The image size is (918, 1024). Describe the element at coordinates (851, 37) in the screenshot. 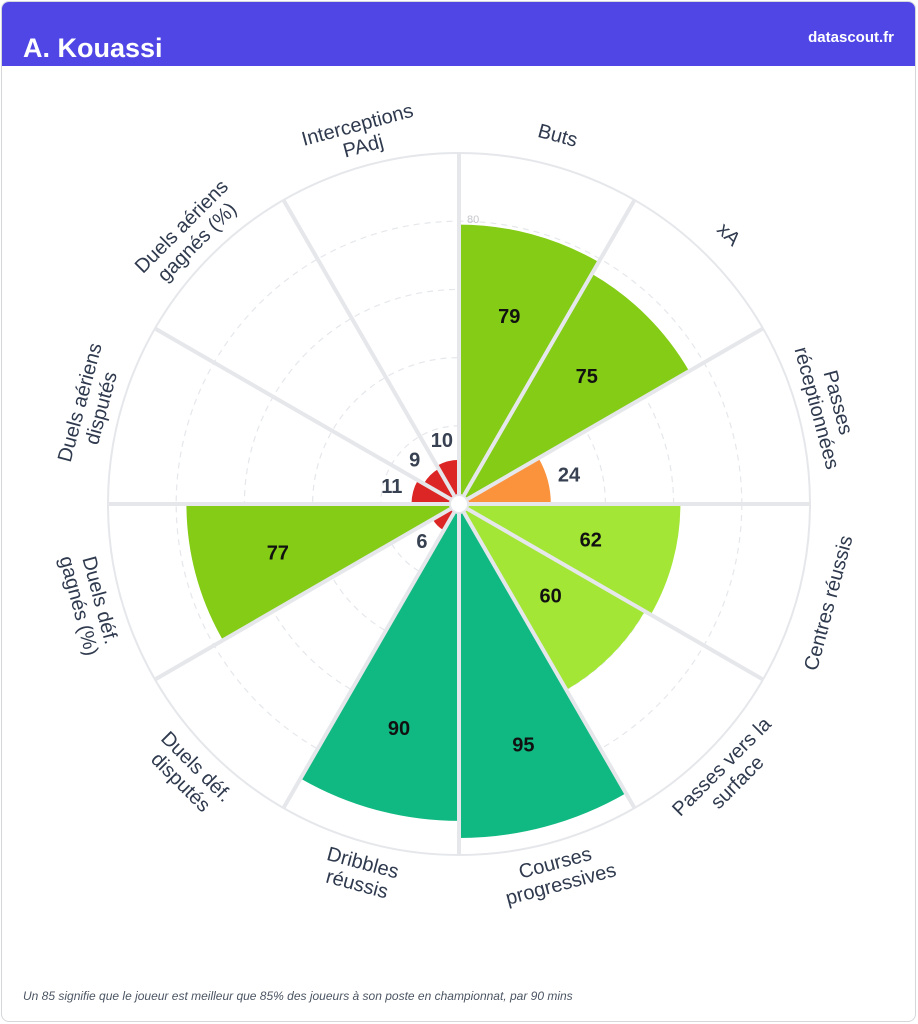

I see `site-name: datascout.fr` at that location.